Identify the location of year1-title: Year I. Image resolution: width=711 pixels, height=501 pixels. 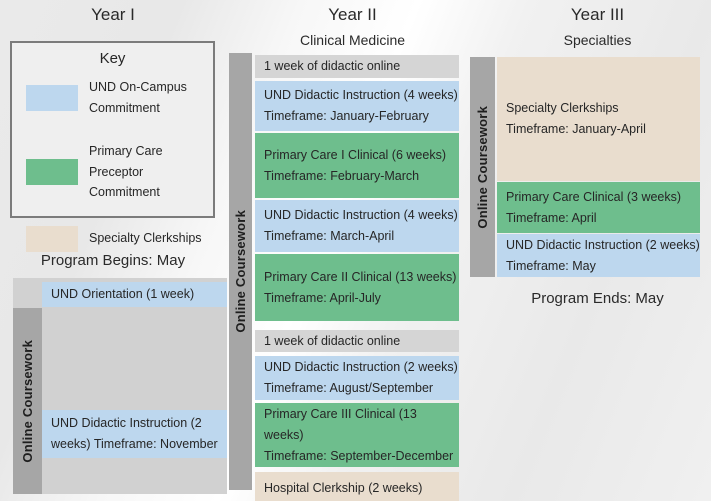
(113, 14).